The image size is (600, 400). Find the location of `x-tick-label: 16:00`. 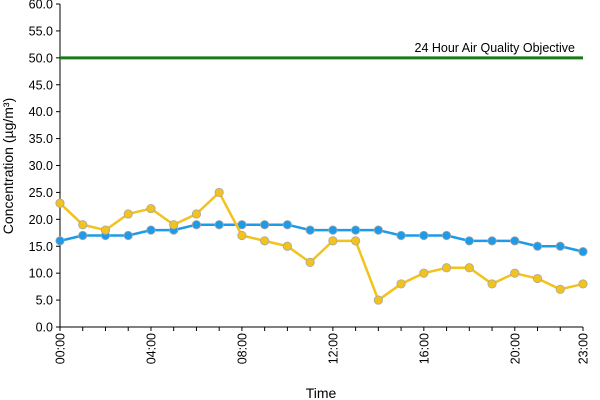

x-tick-label: 16:00 is located at coordinates (424, 348).